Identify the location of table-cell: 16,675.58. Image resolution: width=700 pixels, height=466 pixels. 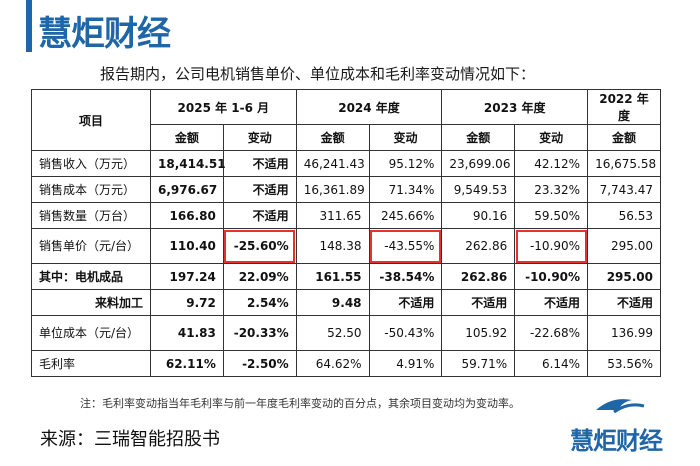
(624, 163).